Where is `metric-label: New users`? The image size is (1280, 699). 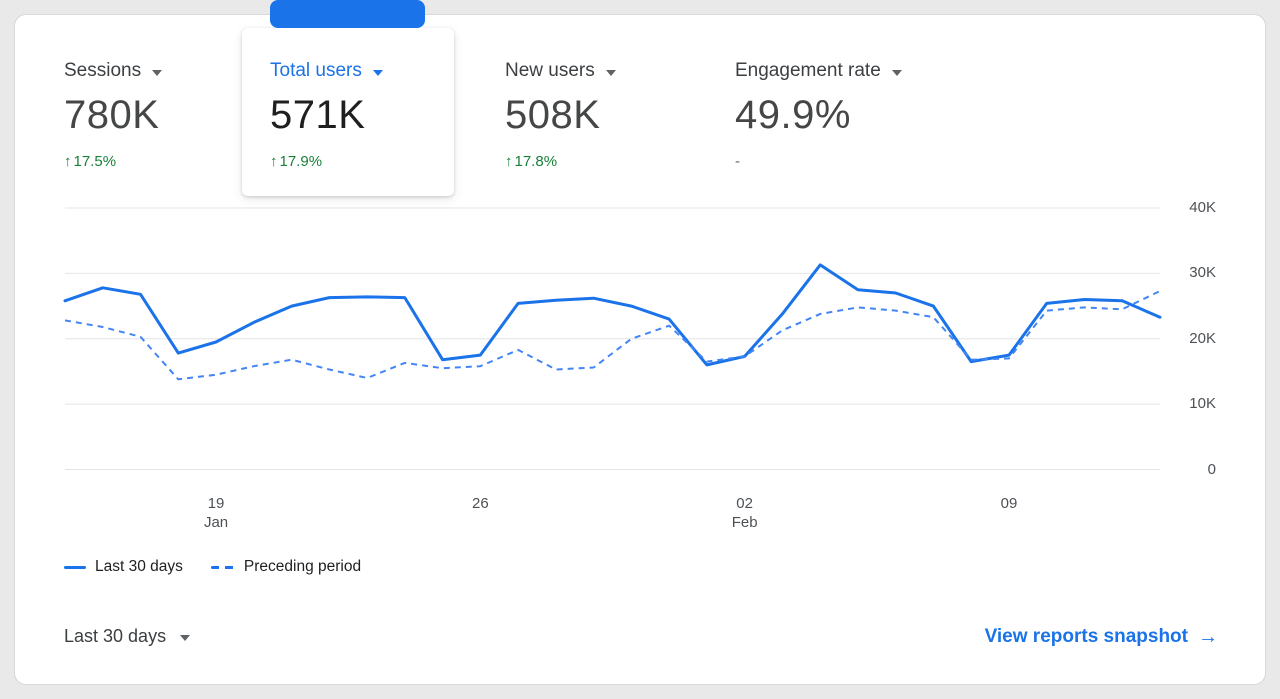
metric-label: New users is located at coordinates (550, 70).